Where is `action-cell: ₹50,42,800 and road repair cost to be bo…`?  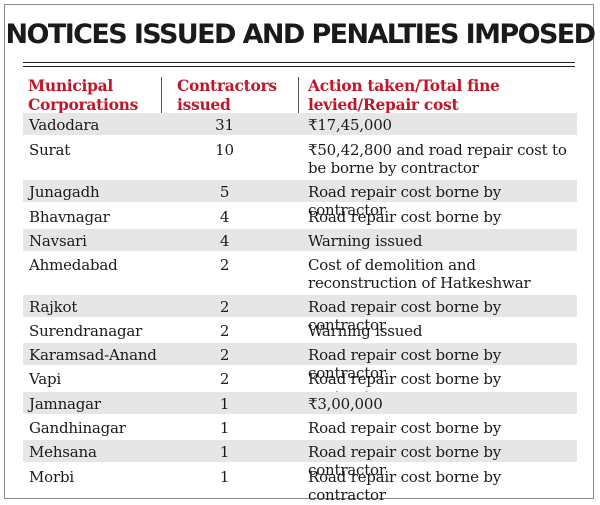 action-cell: ₹50,42,800 and road repair cost to be bo… is located at coordinates (437, 159).